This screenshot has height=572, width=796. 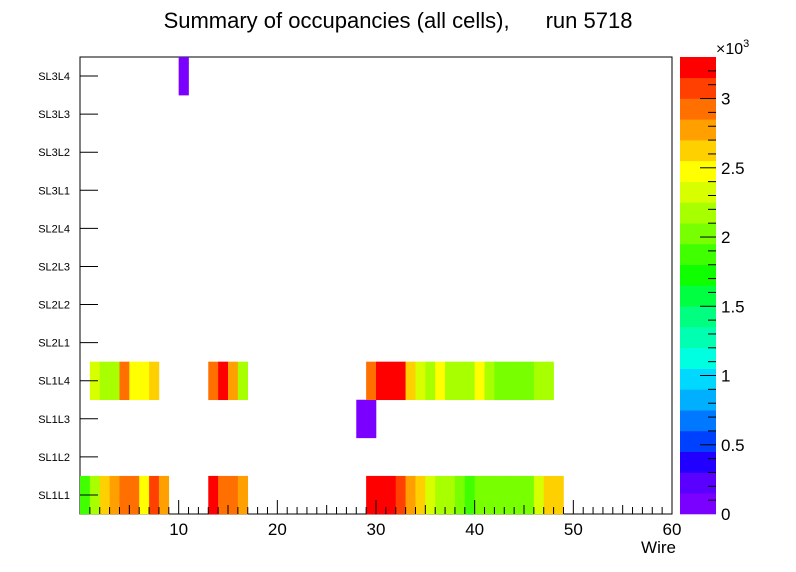 I want to click on y-tick-label: SL3L2, so click(x=54, y=153).